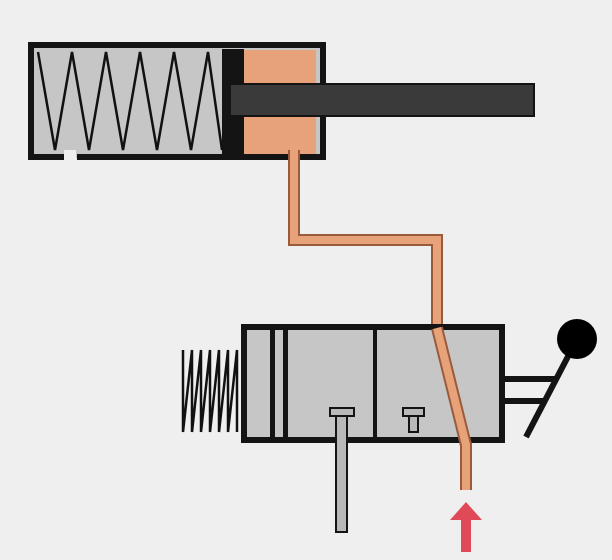 This screenshot has width=612, height=560. I want to click on piston-upper, so click(280, 67).